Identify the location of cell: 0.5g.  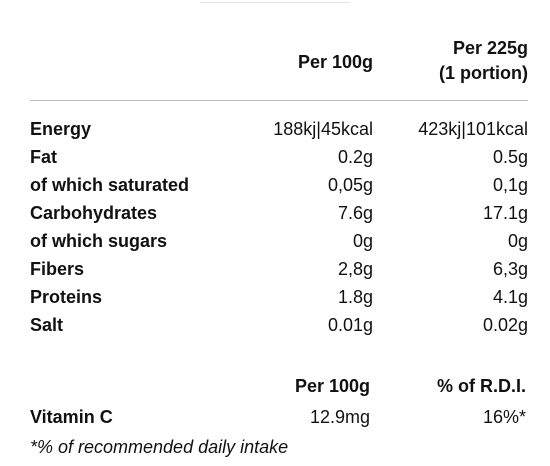
(510, 157).